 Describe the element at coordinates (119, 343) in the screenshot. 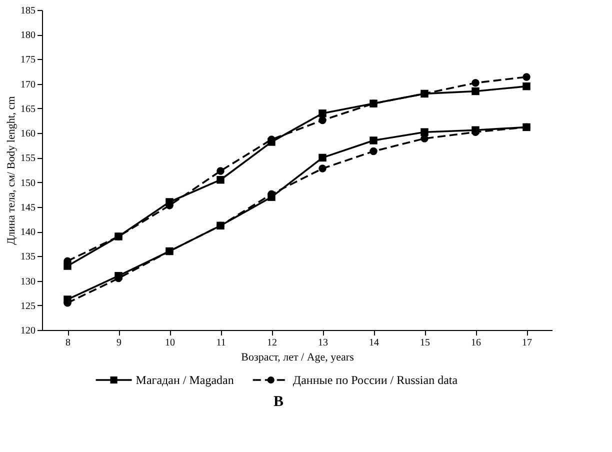

I see `x-tick-label: 9` at that location.